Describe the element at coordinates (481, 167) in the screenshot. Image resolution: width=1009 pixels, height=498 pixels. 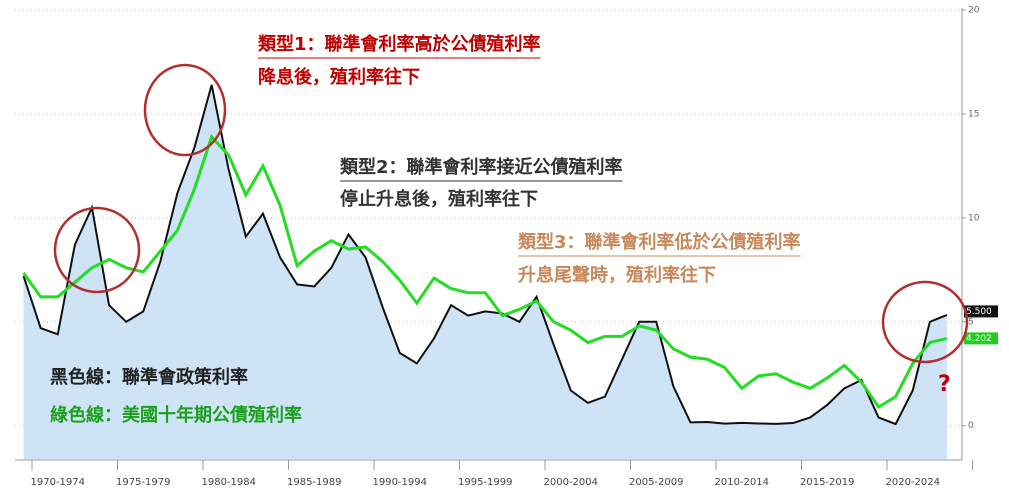
I see `annotation: 類型2：聯準會利率接近公債殖利率` at that location.